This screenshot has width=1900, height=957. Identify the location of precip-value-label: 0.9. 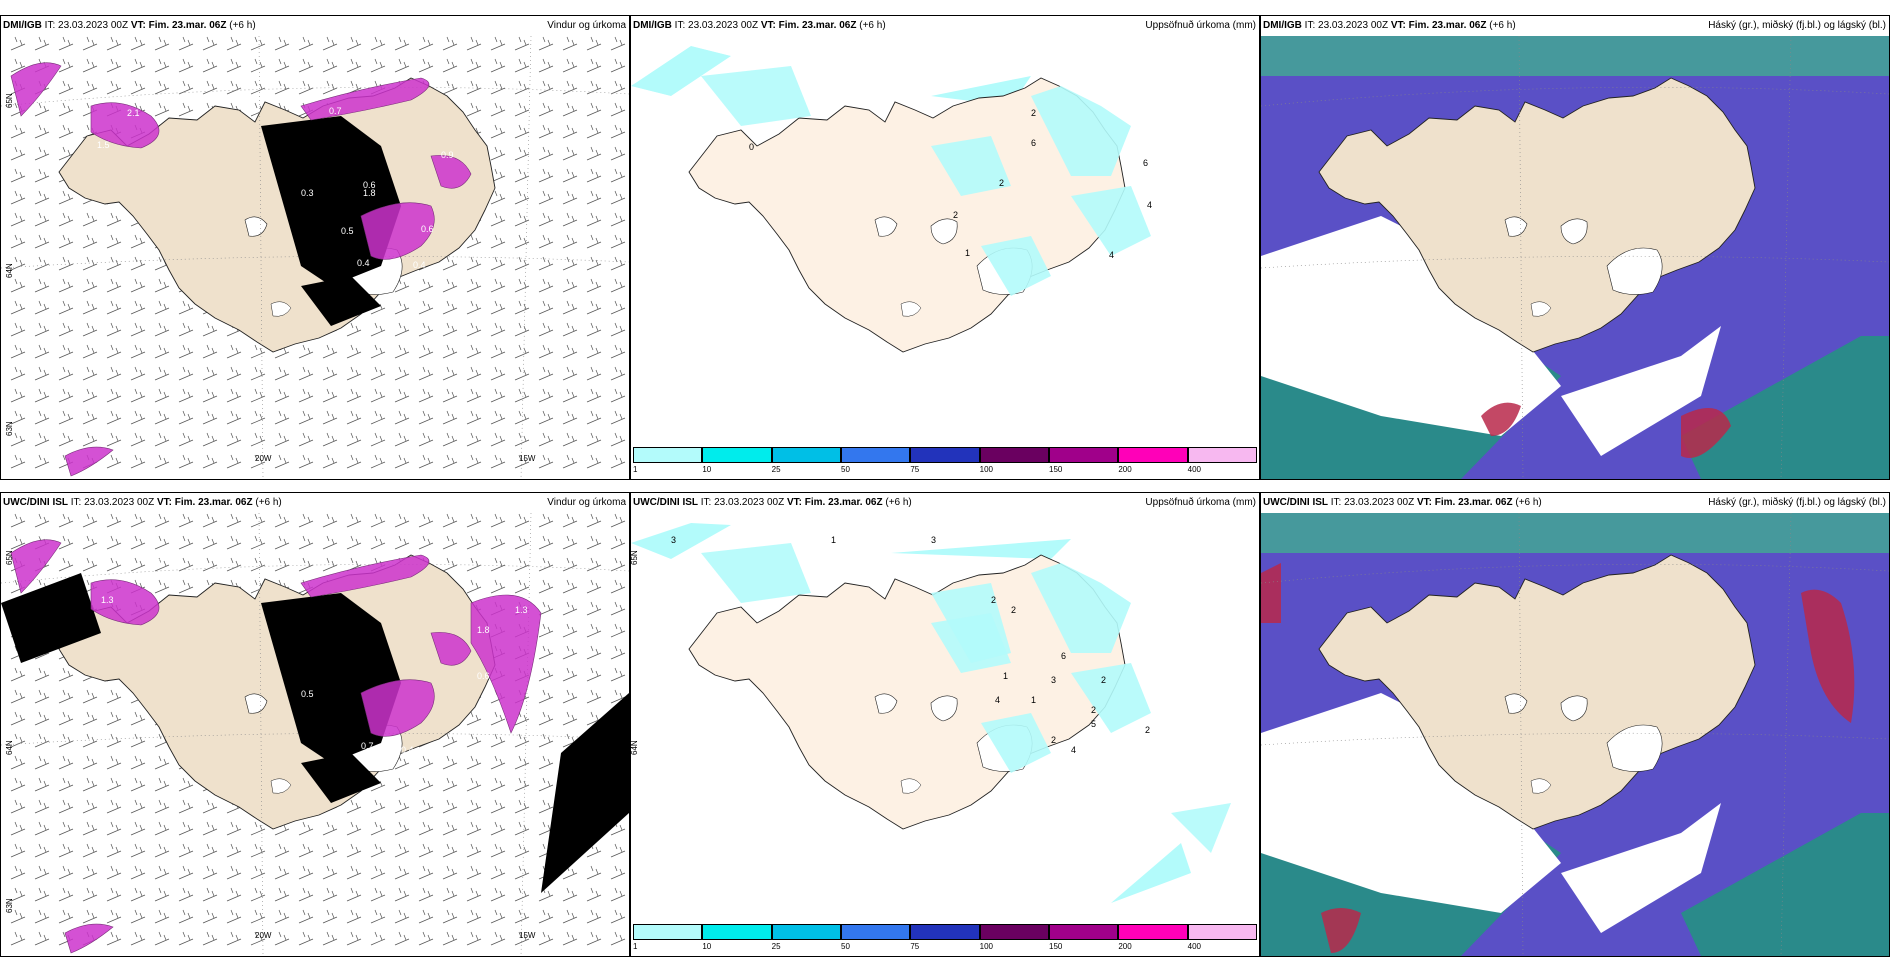
(447, 155).